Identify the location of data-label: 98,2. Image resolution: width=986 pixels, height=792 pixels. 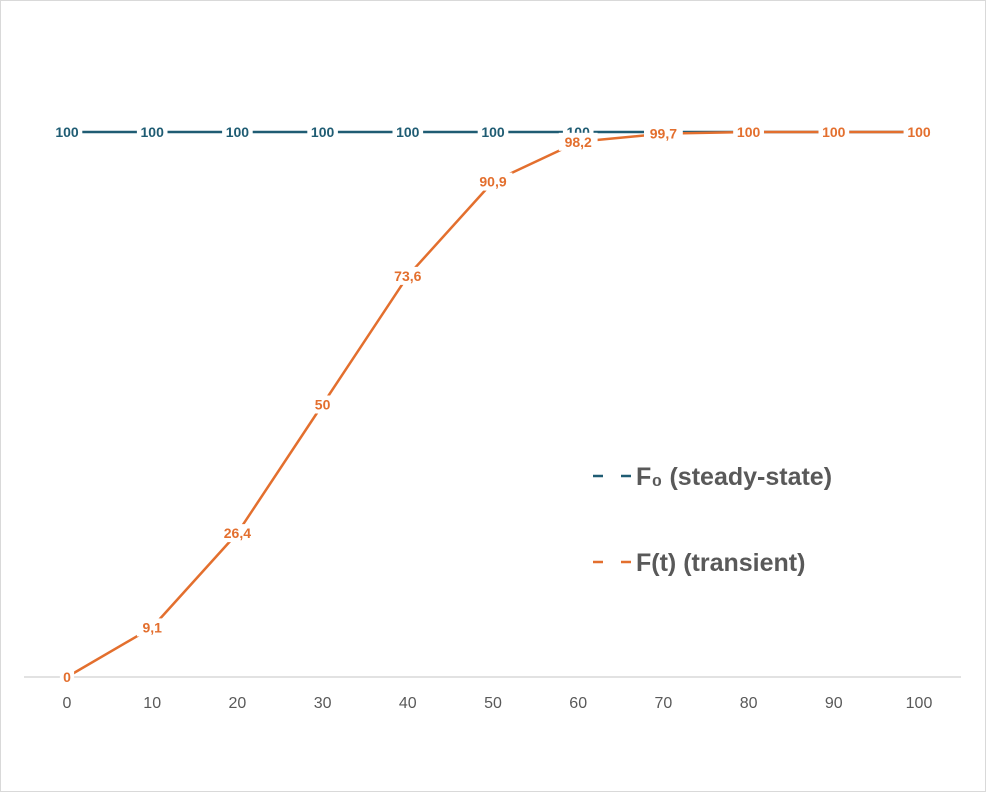
(578, 142).